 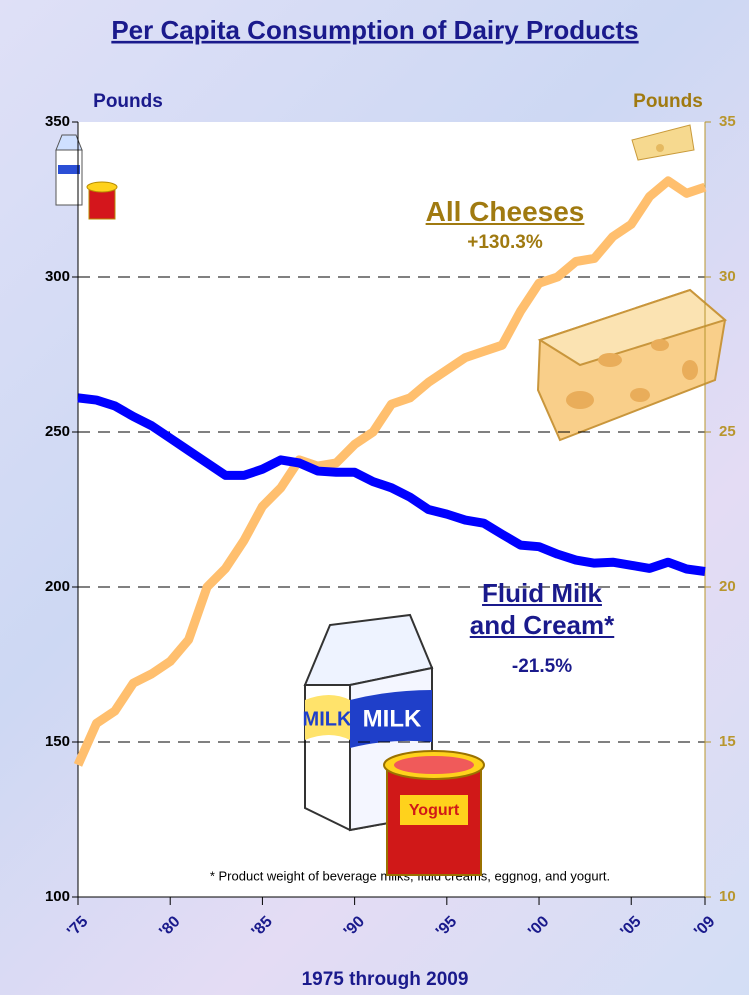 I want to click on cheese-icon-small, so click(x=663, y=142).